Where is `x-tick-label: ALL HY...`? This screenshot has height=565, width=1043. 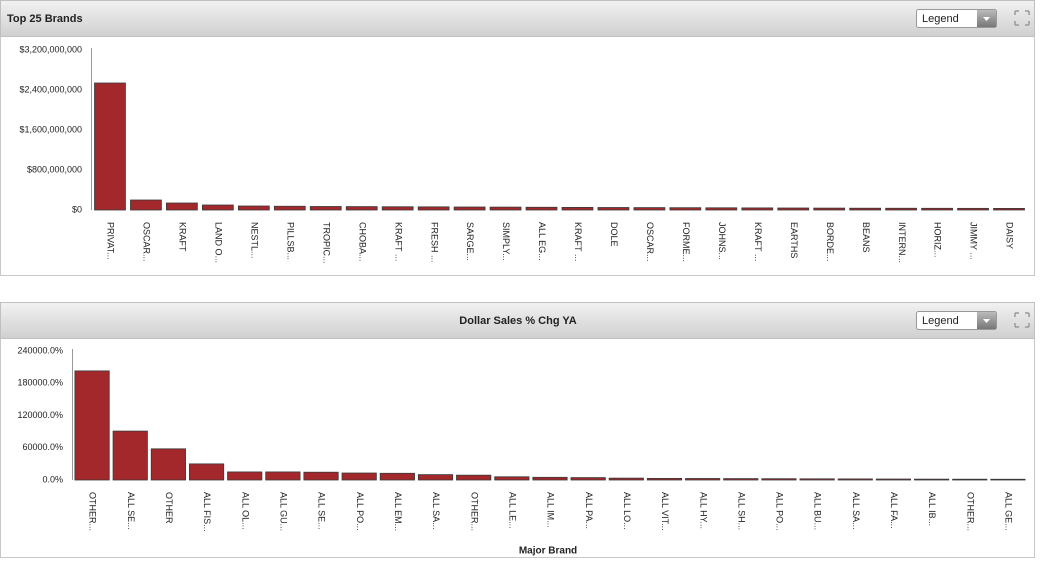
x-tick-label: ALL HY... is located at coordinates (703, 510).